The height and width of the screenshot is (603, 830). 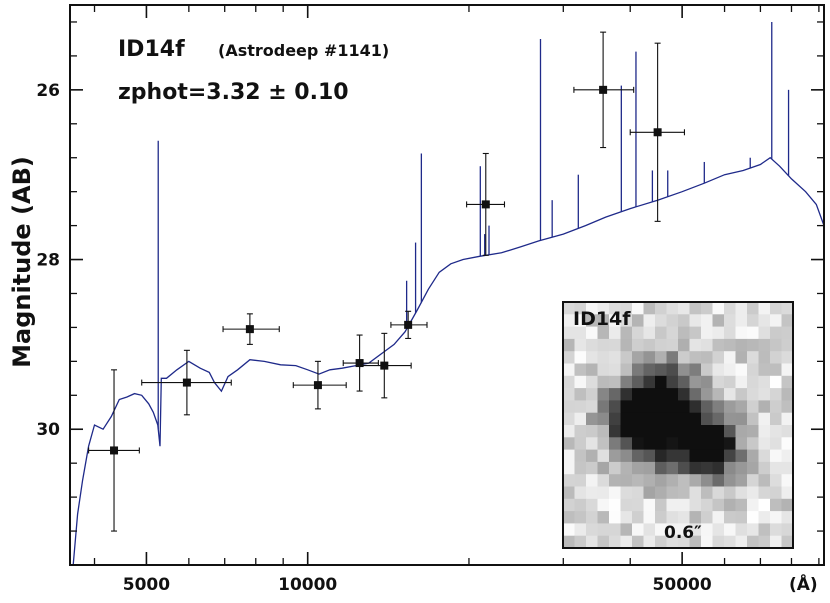 What do you see at coordinates (151, 49) in the screenshot?
I see `object-id-label: ID14f` at bounding box center [151, 49].